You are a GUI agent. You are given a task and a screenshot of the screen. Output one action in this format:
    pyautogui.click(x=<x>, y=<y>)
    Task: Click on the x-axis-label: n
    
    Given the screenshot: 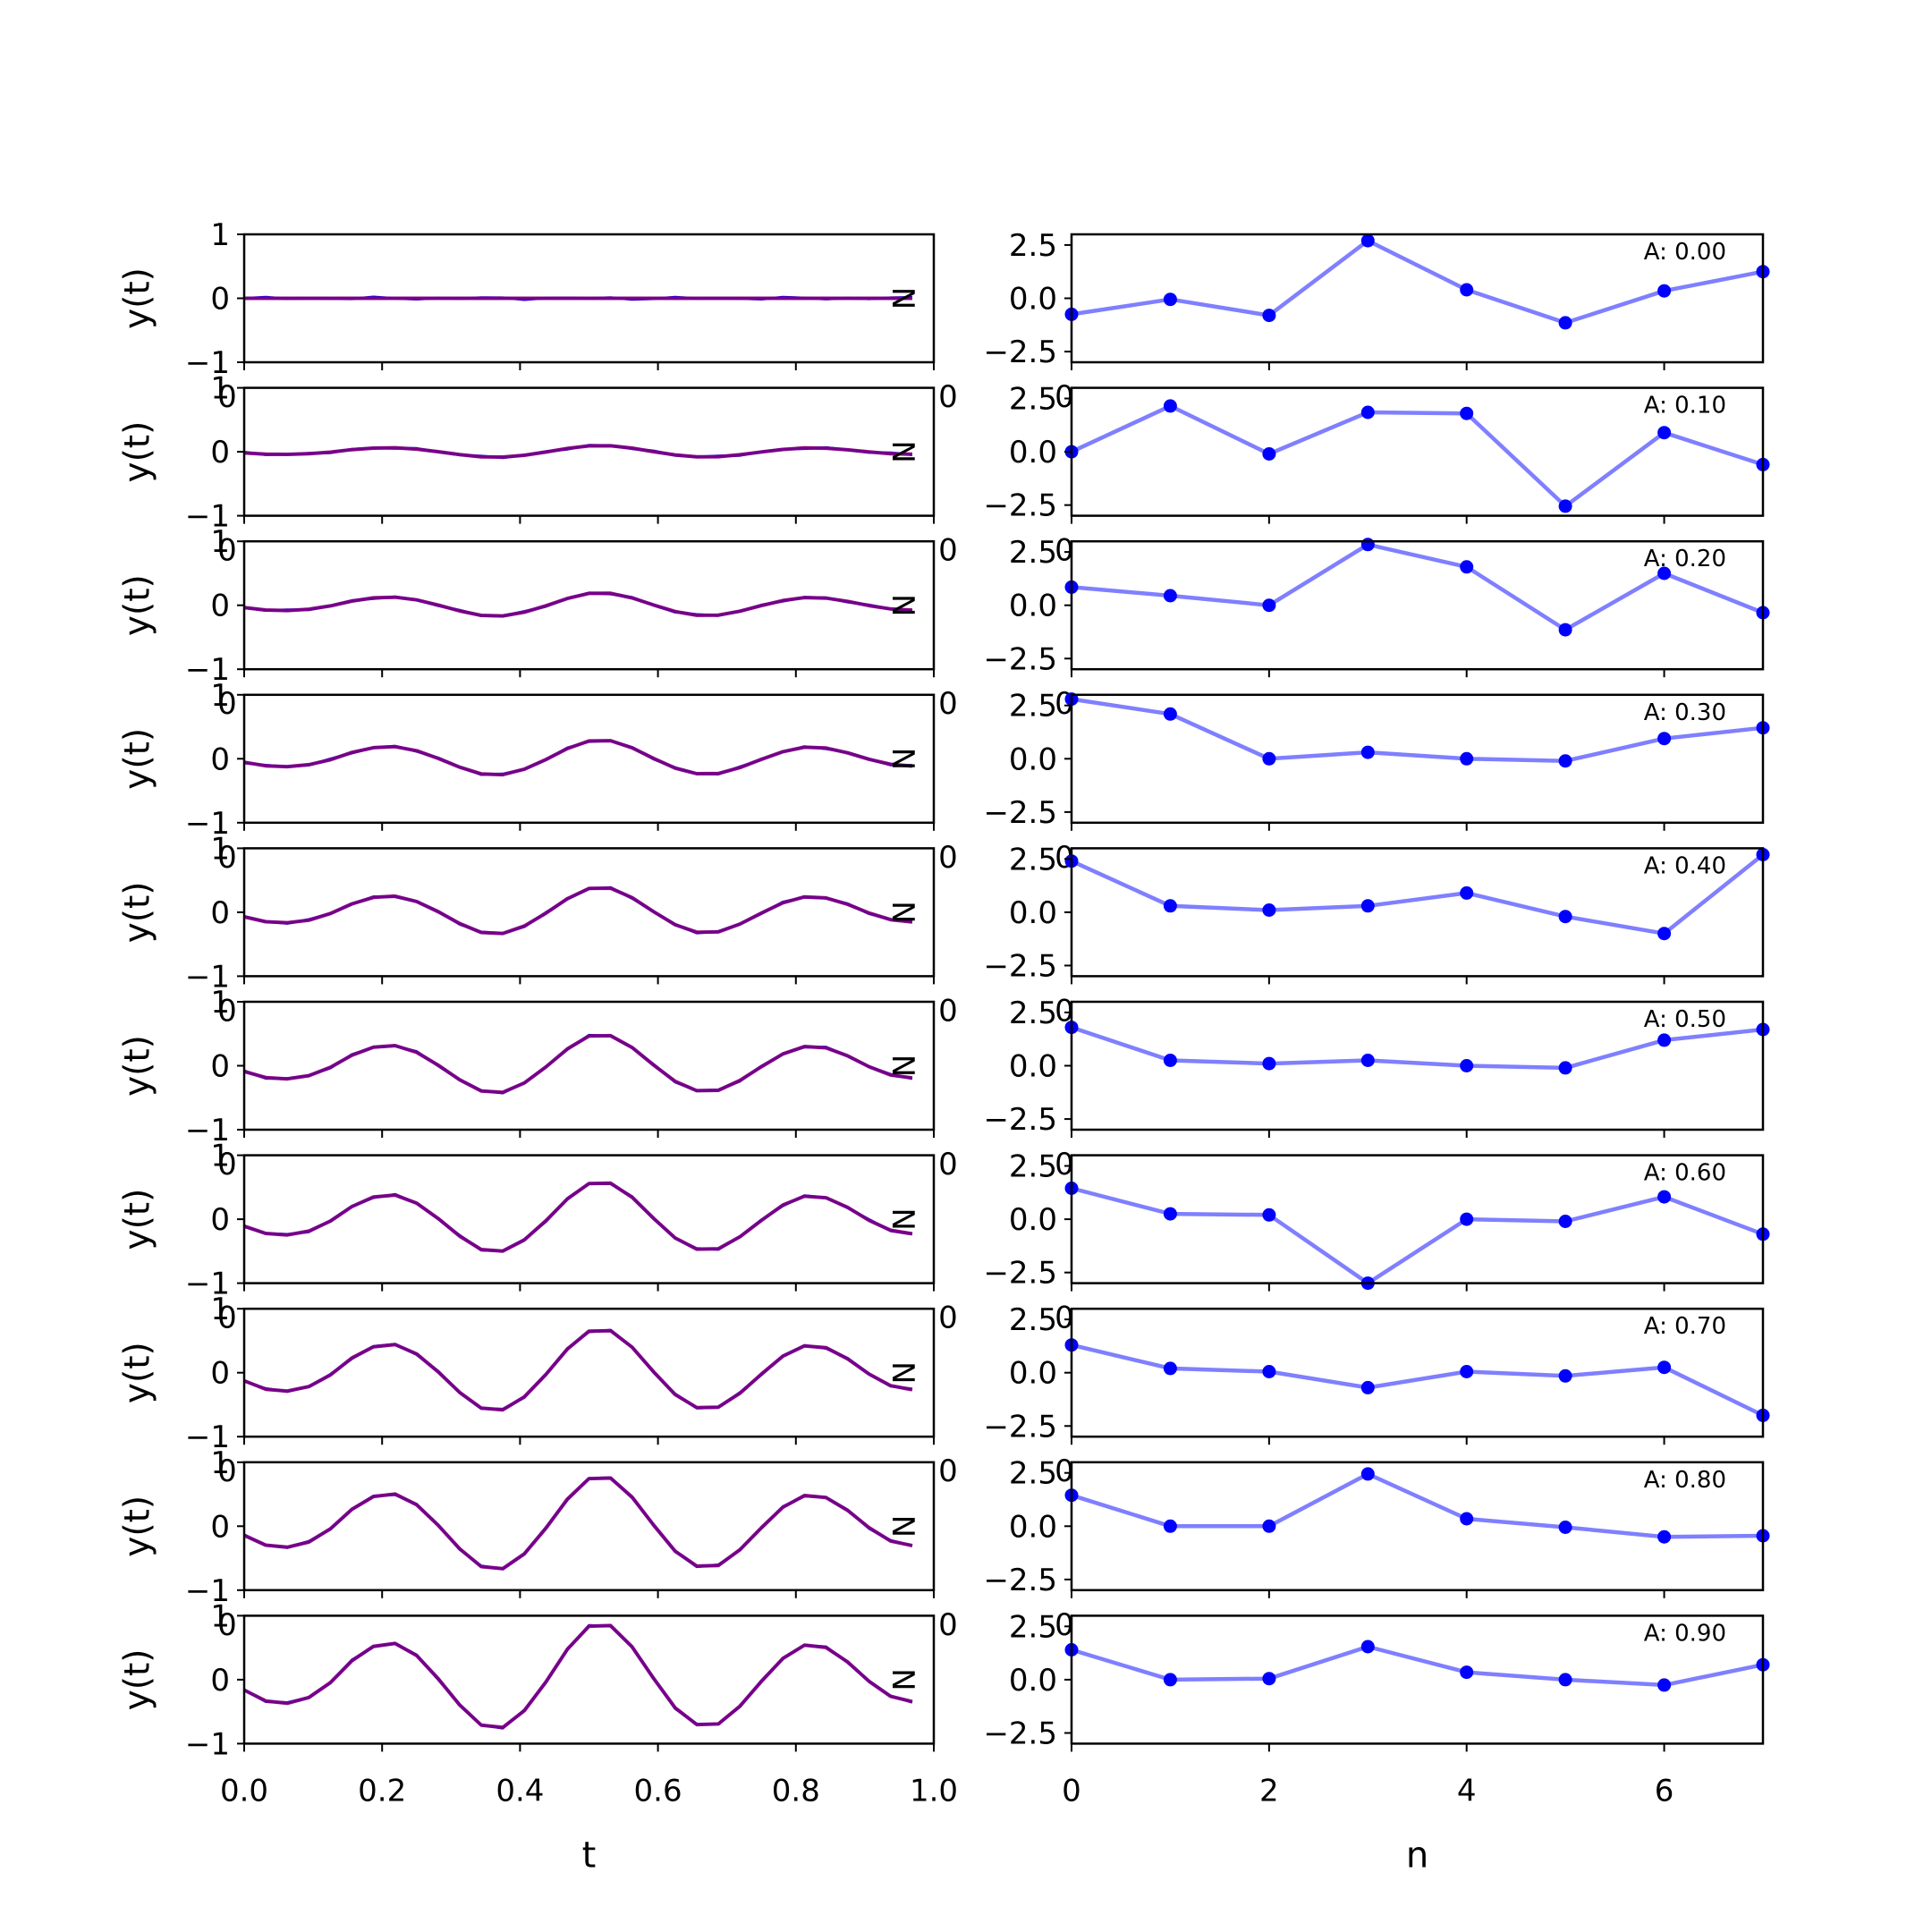 What is the action you would take?
    pyautogui.click(x=1417, y=1855)
    